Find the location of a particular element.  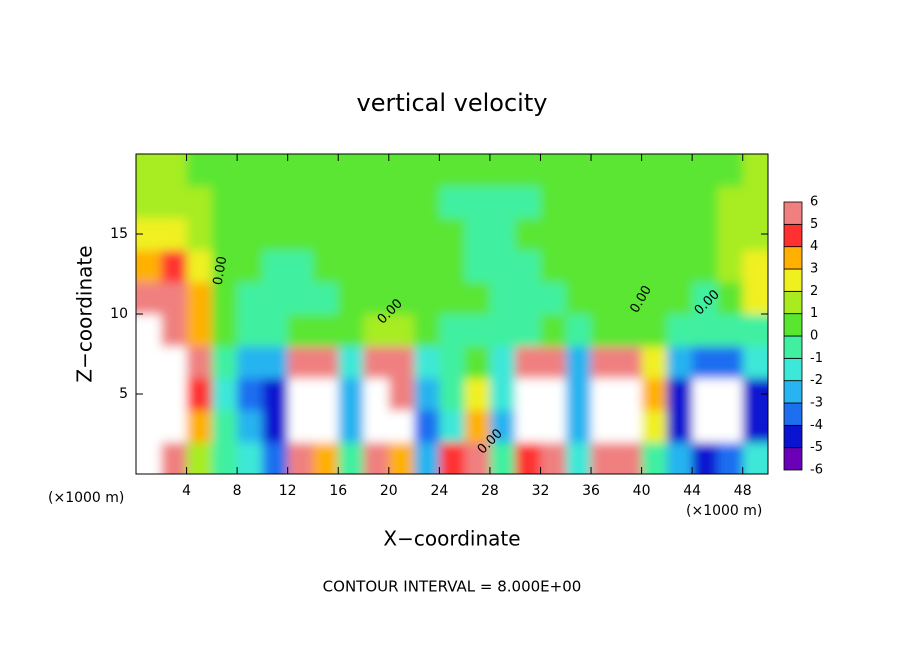

y-tick-label: 5 is located at coordinates (123, 394).